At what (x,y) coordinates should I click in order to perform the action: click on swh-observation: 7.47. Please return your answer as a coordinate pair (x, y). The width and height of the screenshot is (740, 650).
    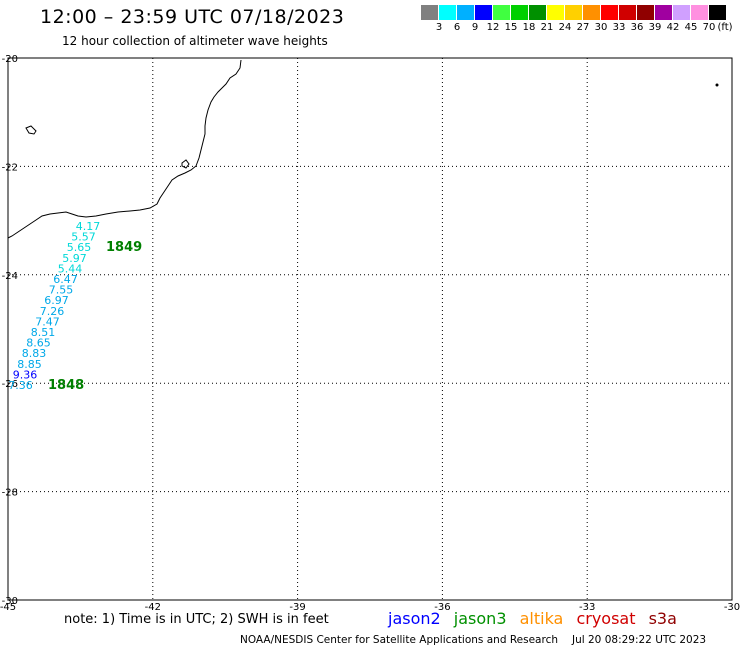
    Looking at the image, I should click on (47, 321).